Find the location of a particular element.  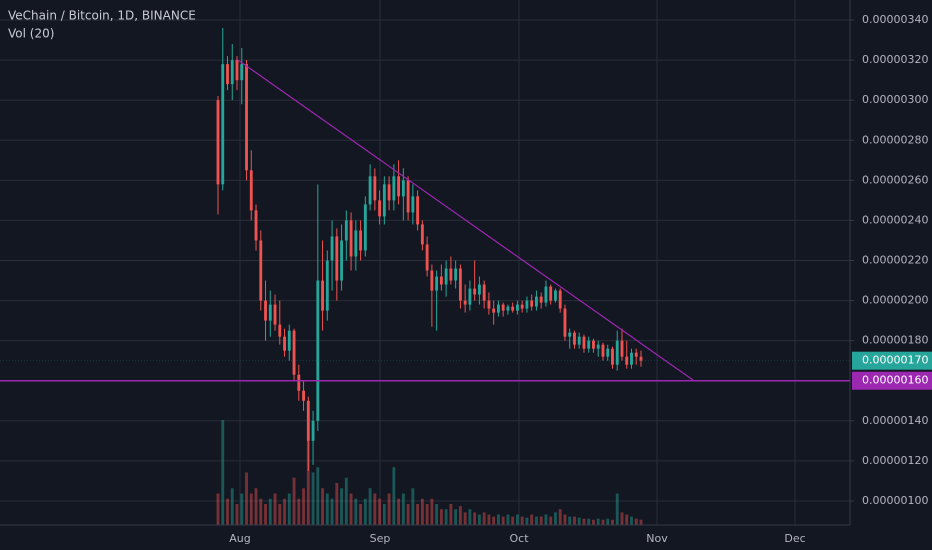

volume-layer is located at coordinates (429, 472).